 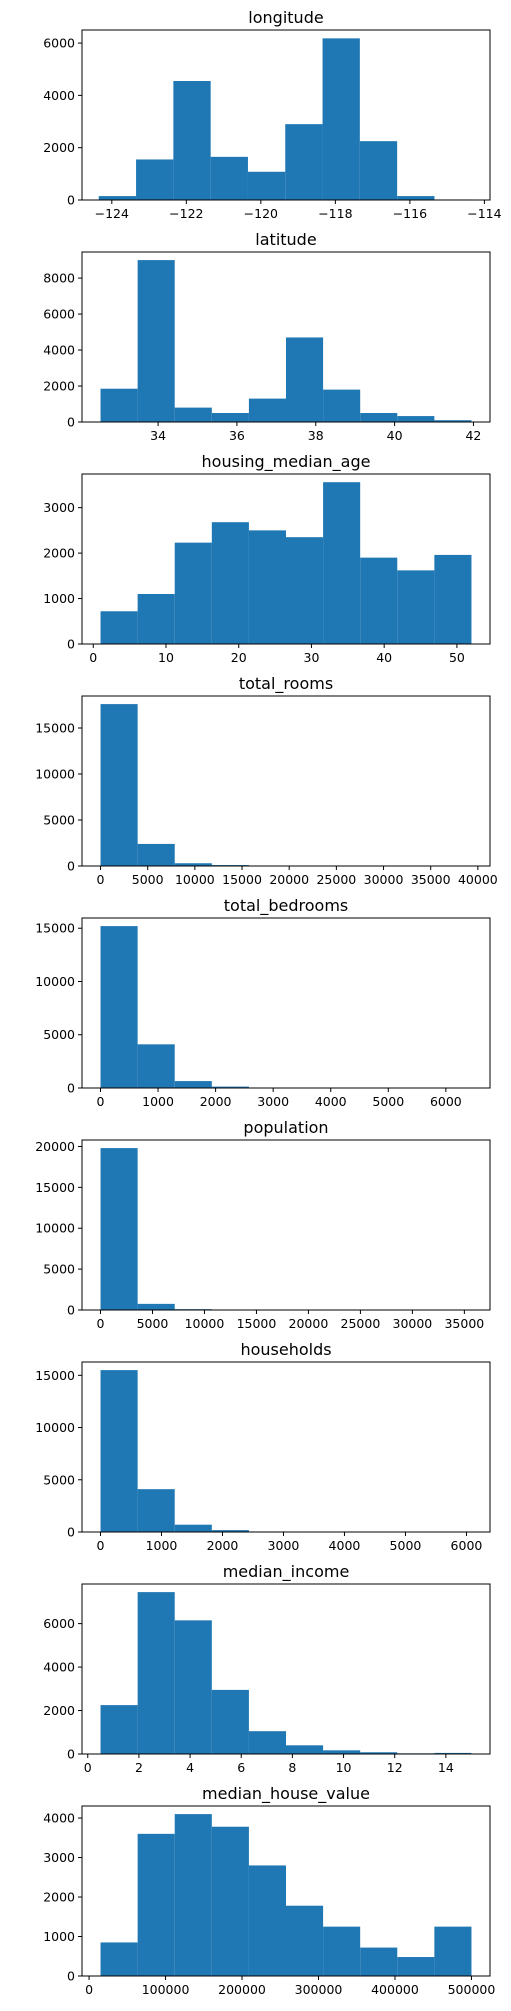 What do you see at coordinates (316, 435) in the screenshot?
I see `x-tick-label: 38` at bounding box center [316, 435].